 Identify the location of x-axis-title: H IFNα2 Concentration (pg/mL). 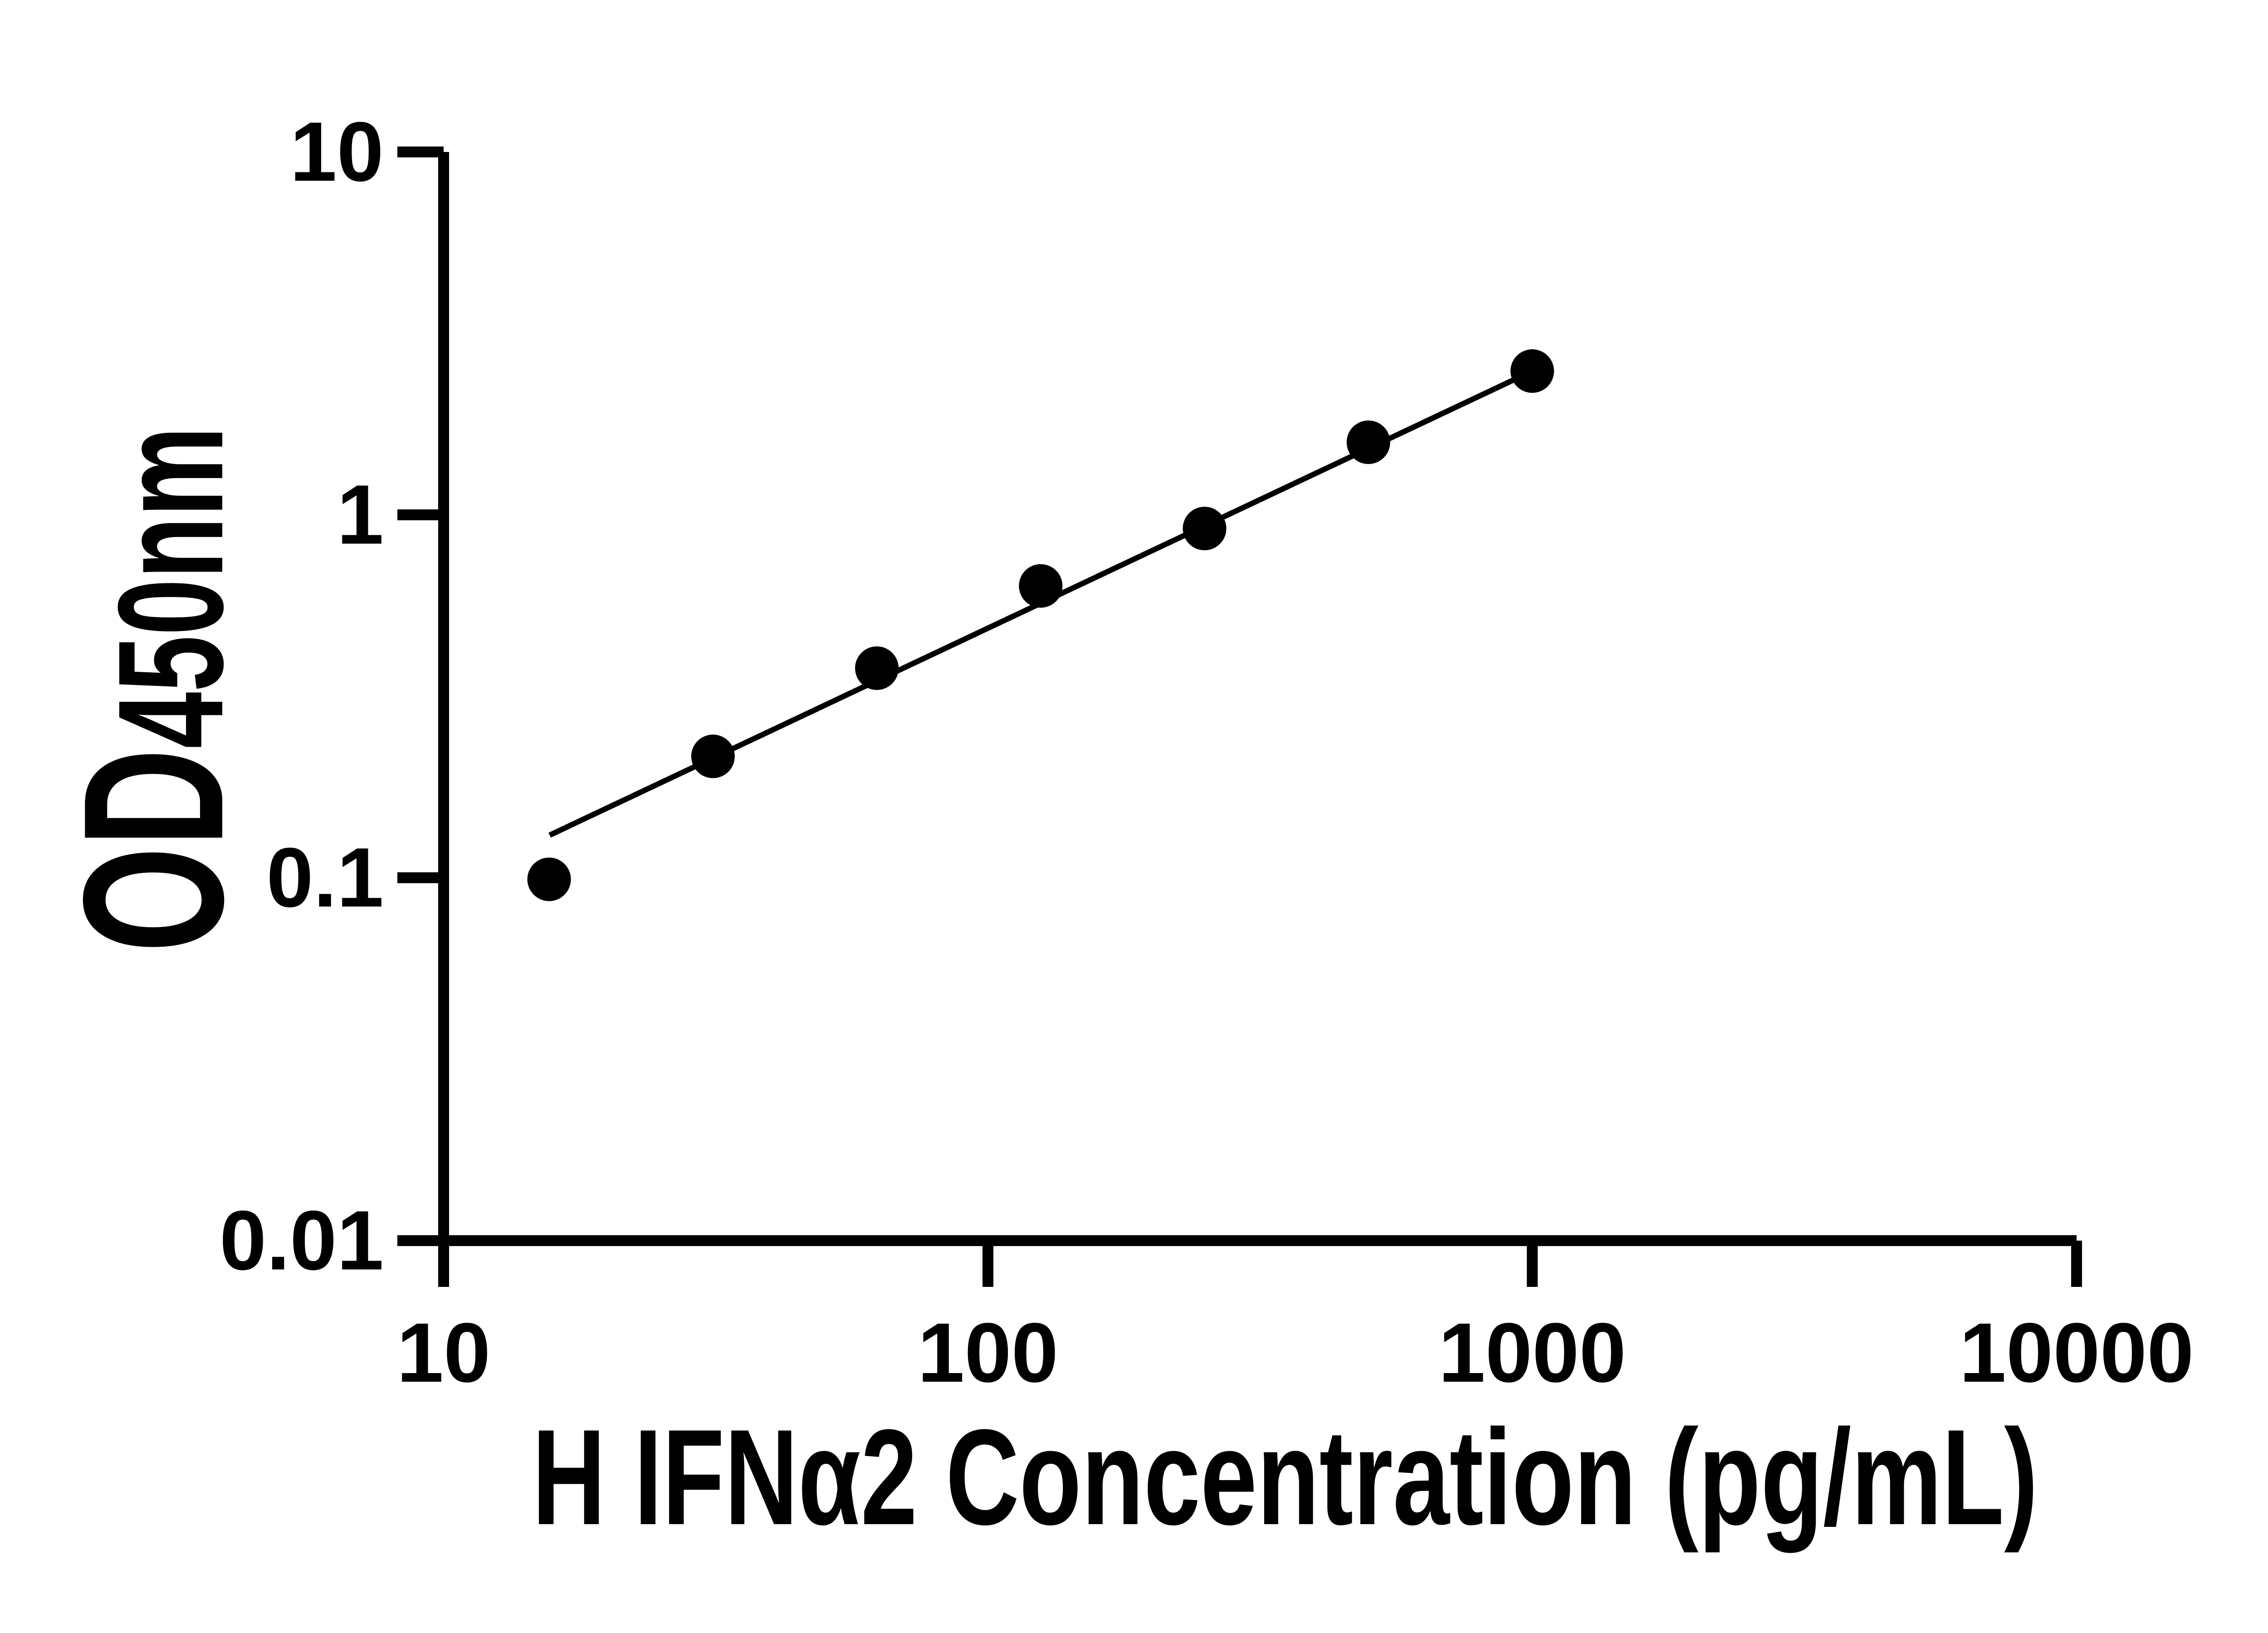
(1285, 1477).